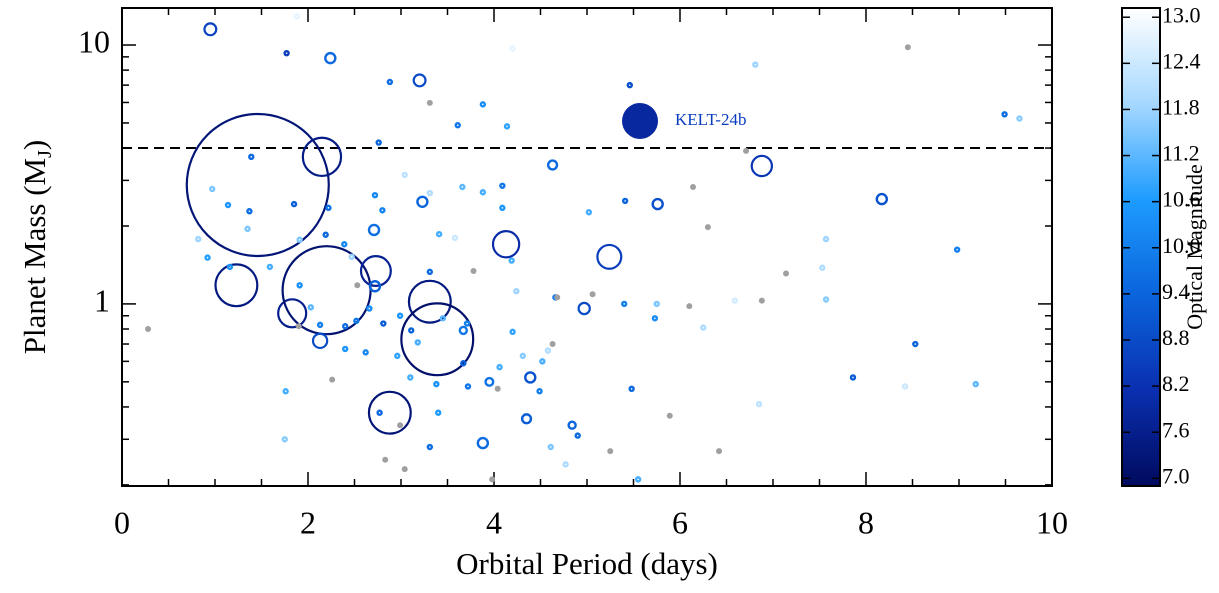 Image resolution: width=1219 pixels, height=593 pixels. I want to click on colorbar-tick-label: 11.8, so click(1181, 106).